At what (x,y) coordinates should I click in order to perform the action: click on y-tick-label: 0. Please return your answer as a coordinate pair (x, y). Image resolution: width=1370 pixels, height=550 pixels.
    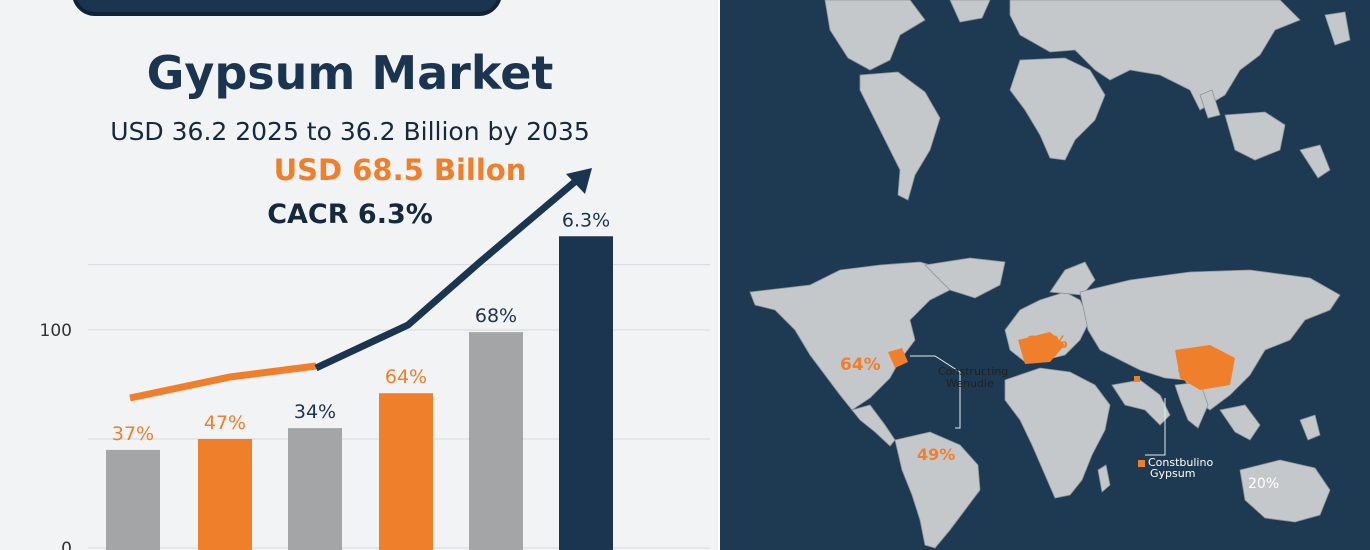
    Looking at the image, I should click on (66, 544).